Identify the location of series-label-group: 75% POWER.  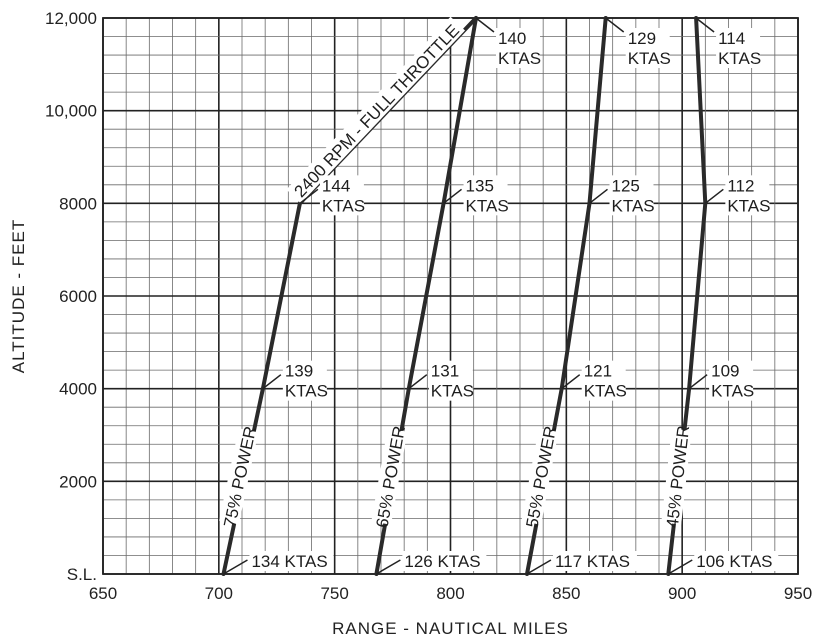
(239, 476).